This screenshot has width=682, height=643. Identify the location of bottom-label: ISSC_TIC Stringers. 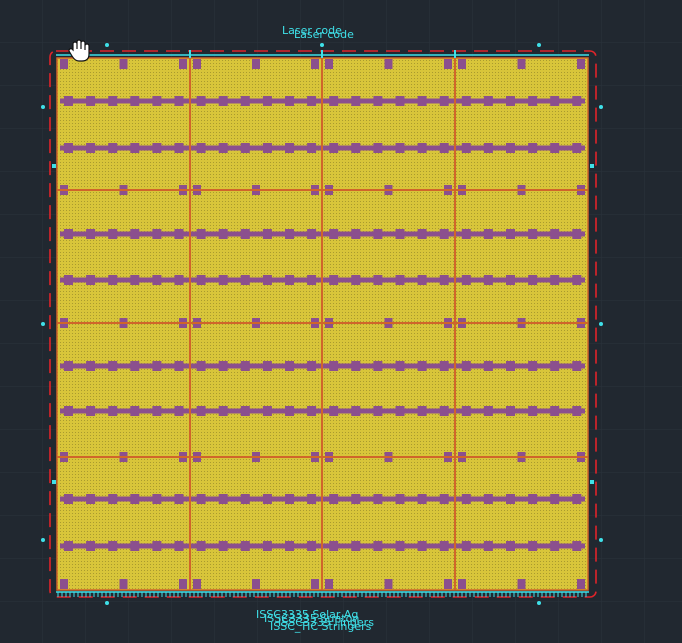
(321, 626).